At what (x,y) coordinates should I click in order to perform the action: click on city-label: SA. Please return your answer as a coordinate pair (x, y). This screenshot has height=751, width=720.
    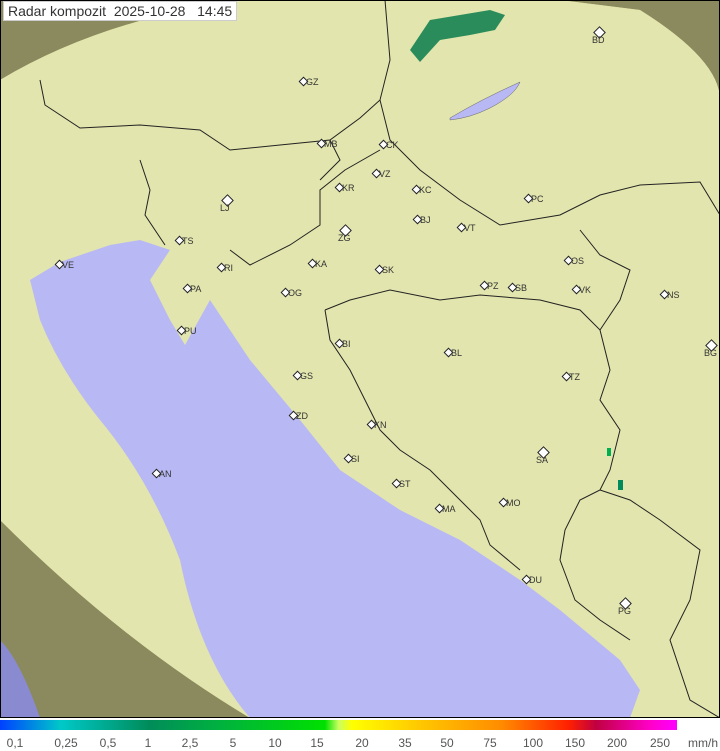
    Looking at the image, I should click on (542, 460).